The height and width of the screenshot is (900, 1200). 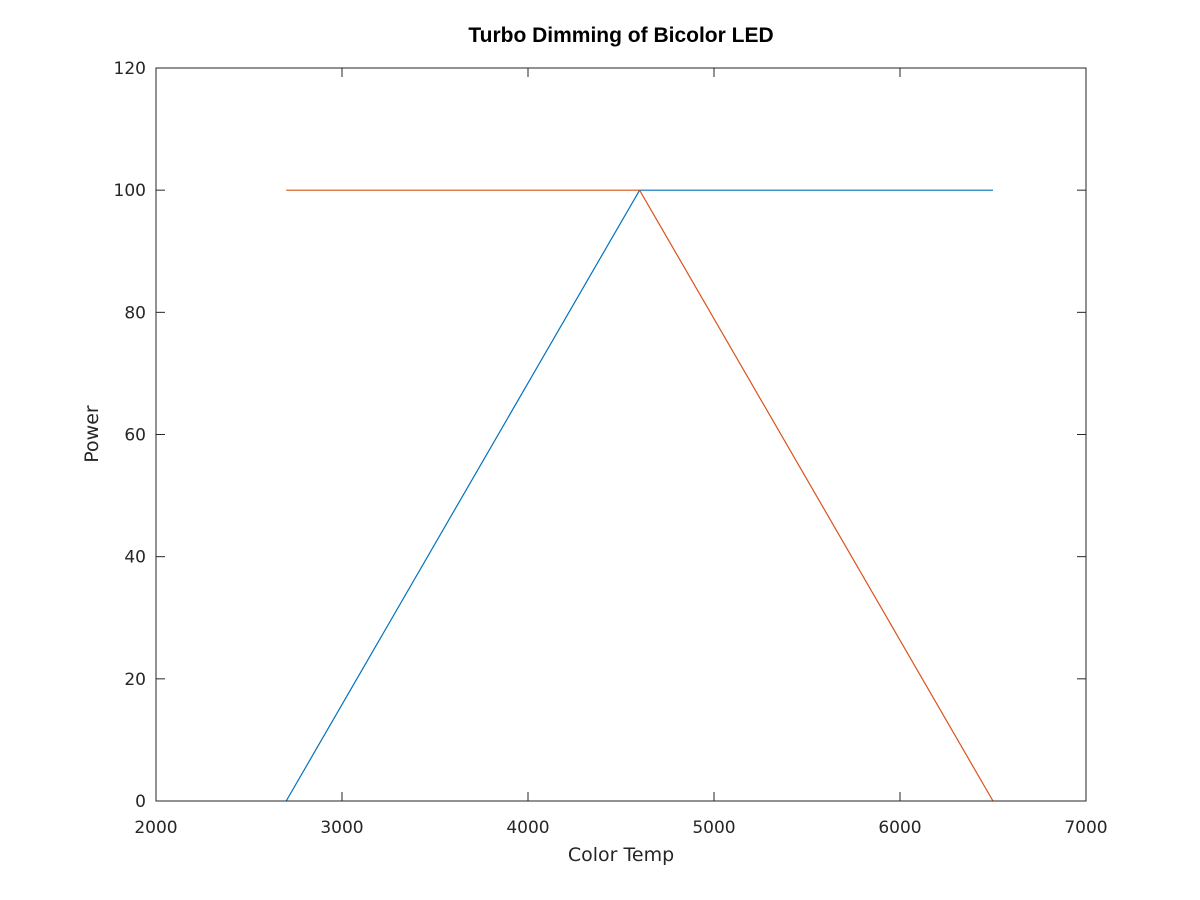 I want to click on y-axis-label: Power, so click(x=92, y=434).